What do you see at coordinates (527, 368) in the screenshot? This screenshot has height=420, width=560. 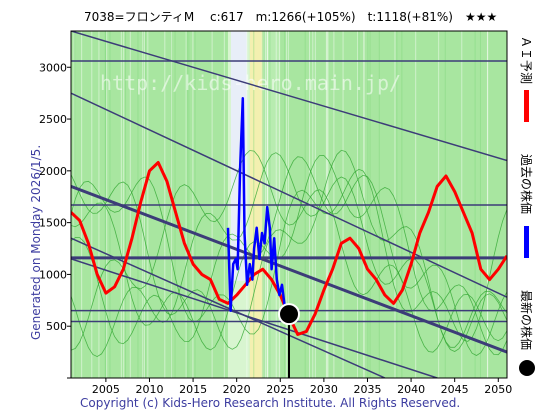 I see `legend-latest-marker` at bounding box center [527, 368].